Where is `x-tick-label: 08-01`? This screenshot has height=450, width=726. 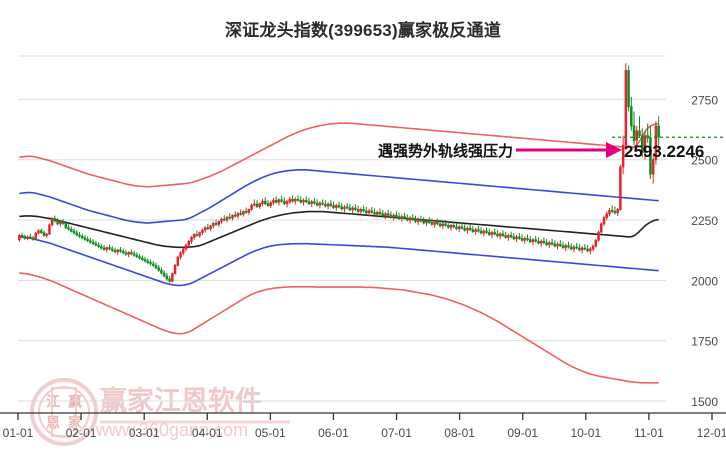
x-tick-label: 08-01 is located at coordinates (459, 433).